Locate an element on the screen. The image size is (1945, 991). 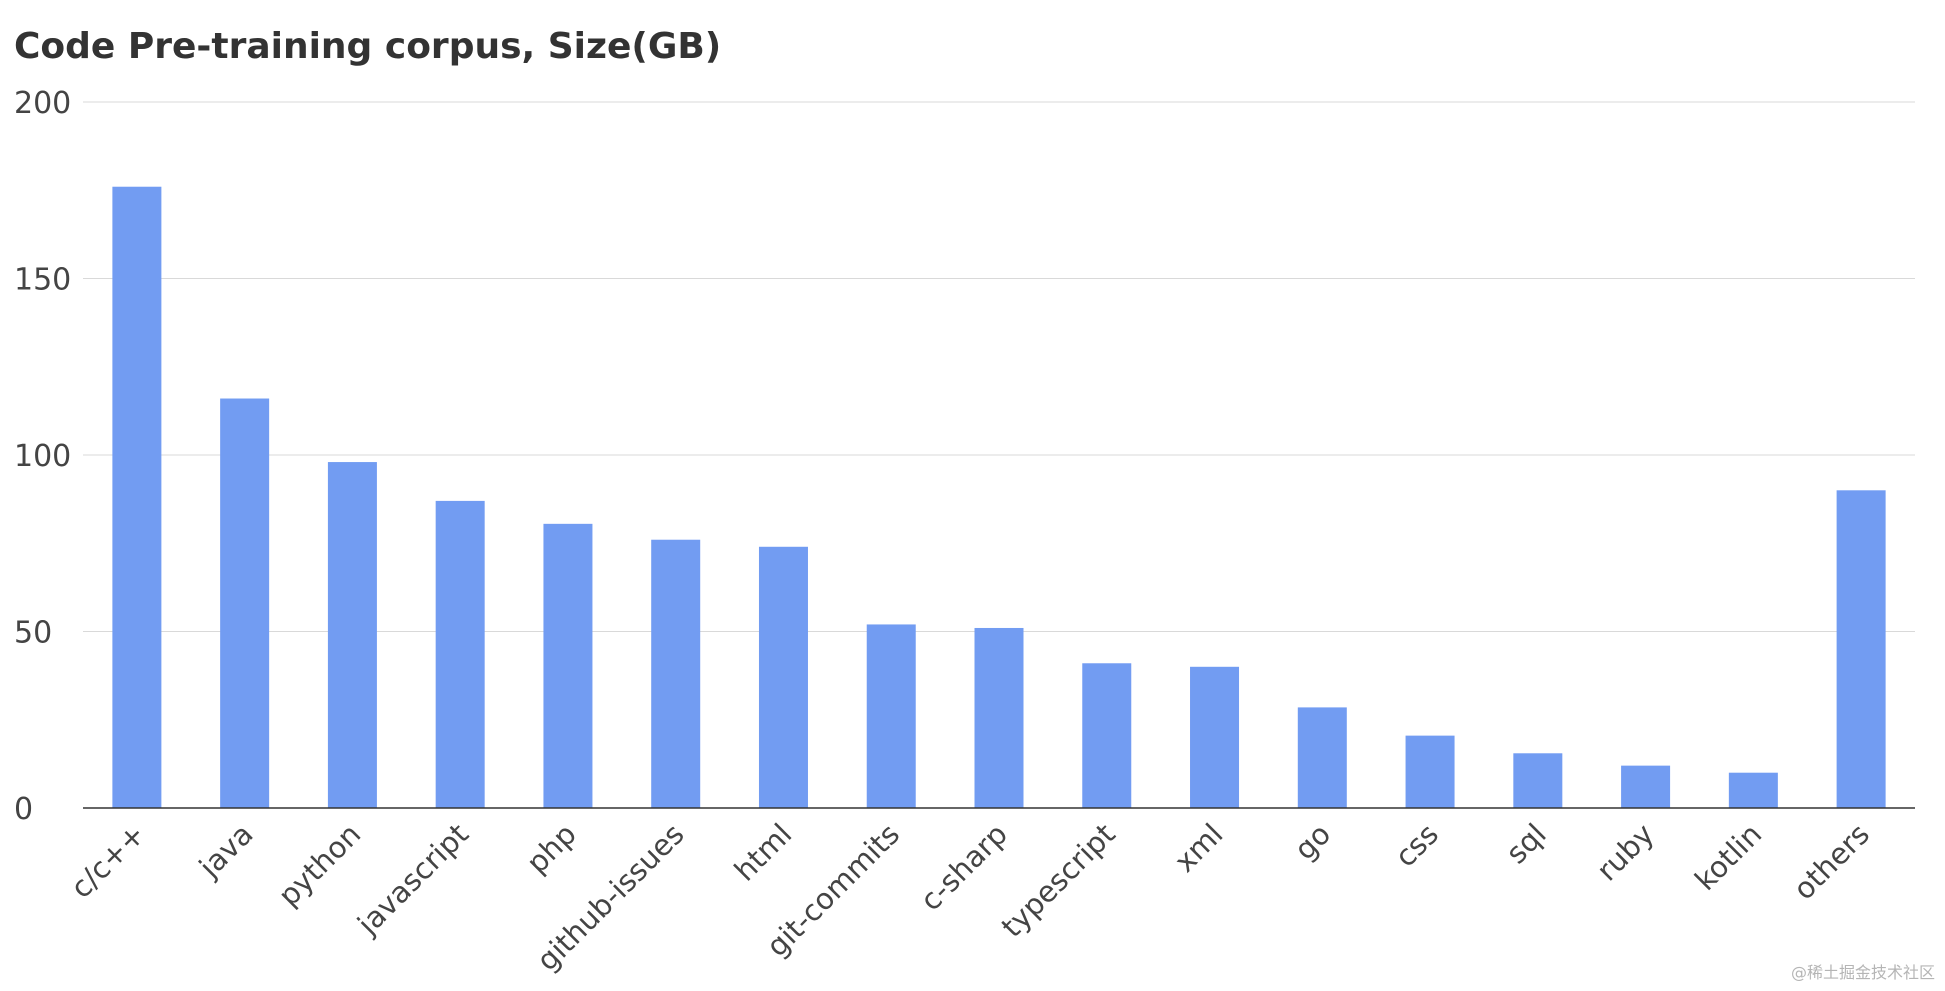
y-tick-label: 200 is located at coordinates (42, 103).